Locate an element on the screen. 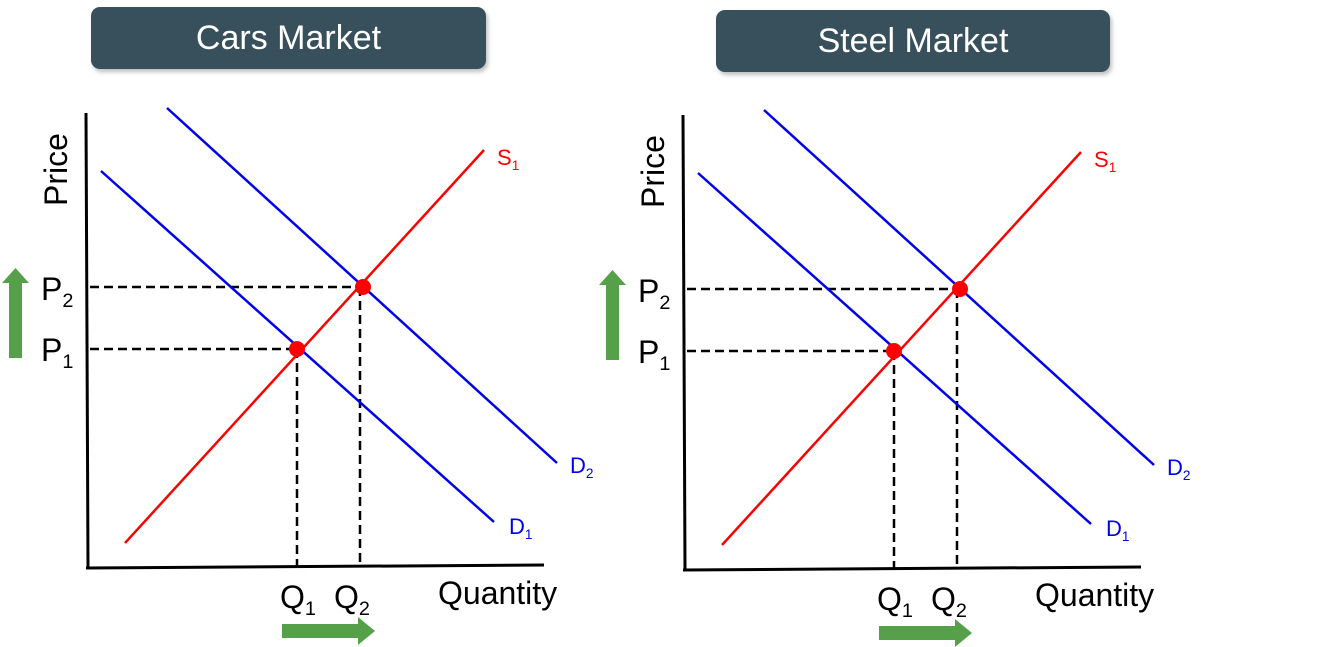 The width and height of the screenshot is (1332, 647). steel-market-title: Steel Market is located at coordinates (913, 41).